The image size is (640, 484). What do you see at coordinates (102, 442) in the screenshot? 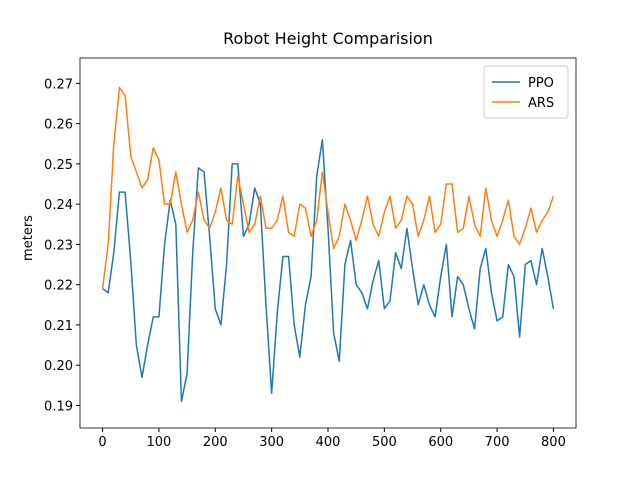
I see `x-tick-label: 0` at bounding box center [102, 442].